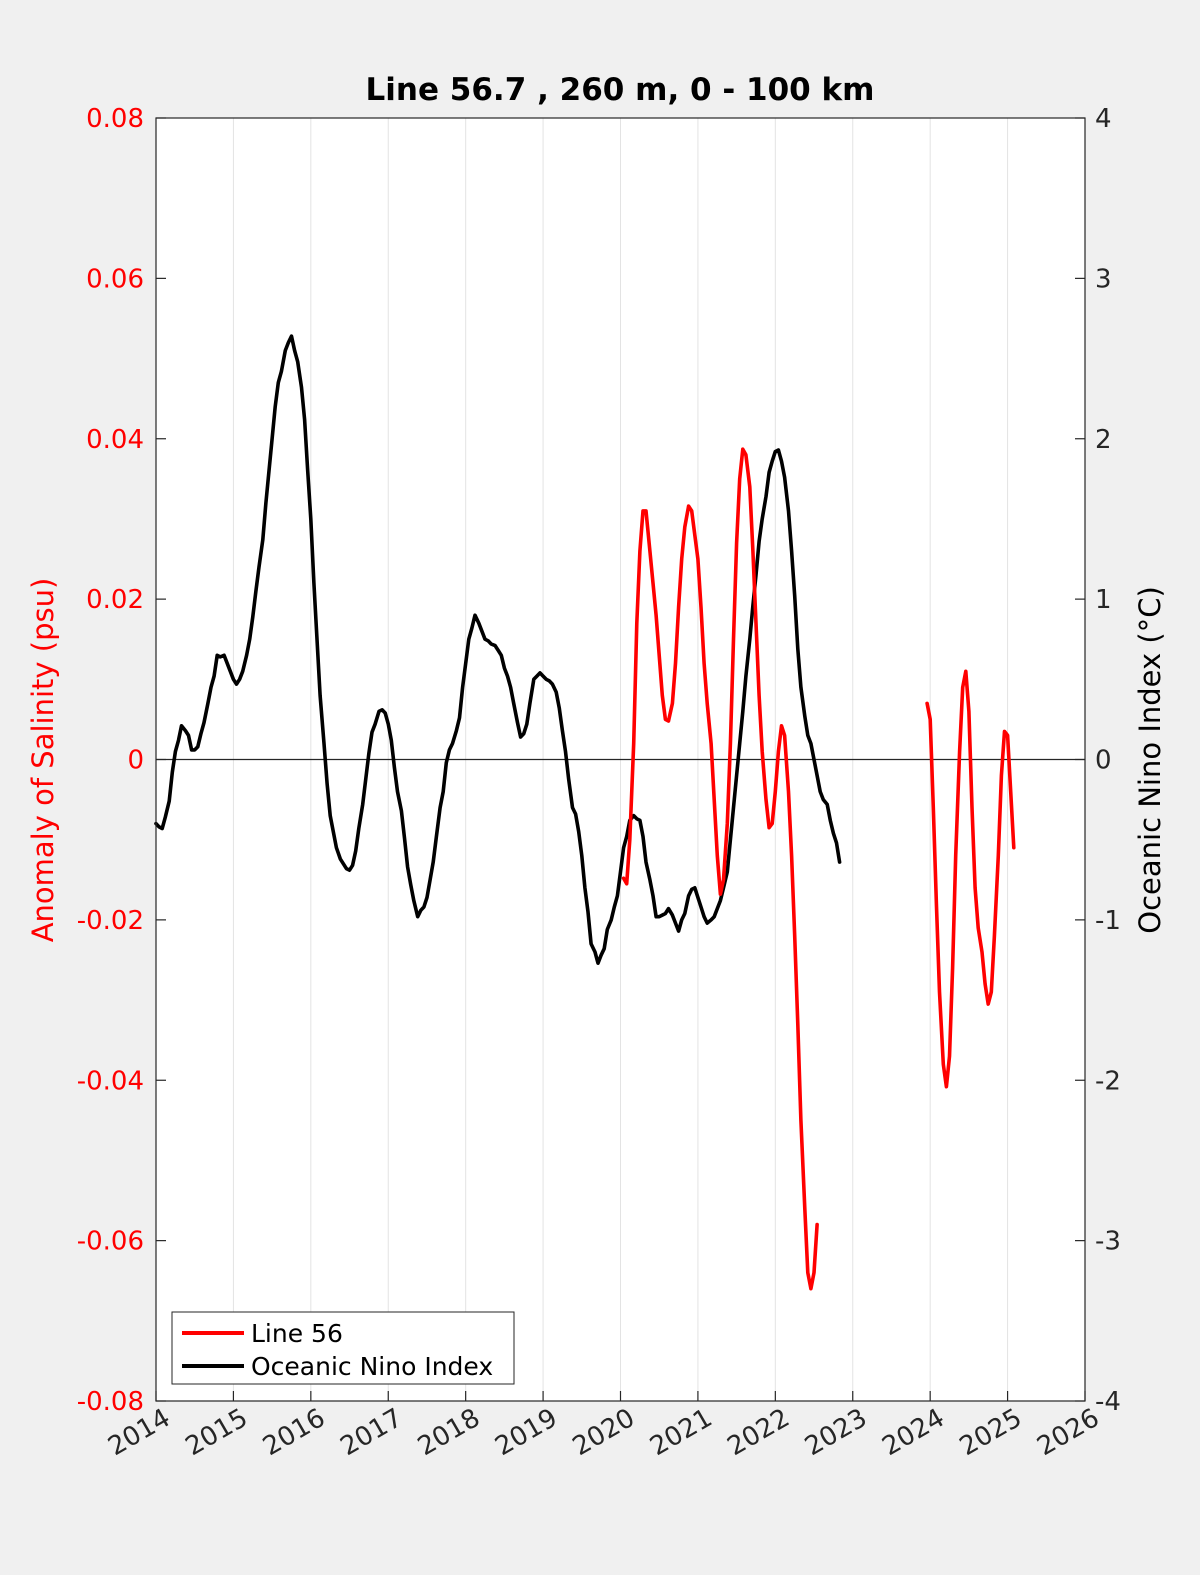  Describe the element at coordinates (294, 1432) in the screenshot. I see `x-tick-label: 2016` at that location.